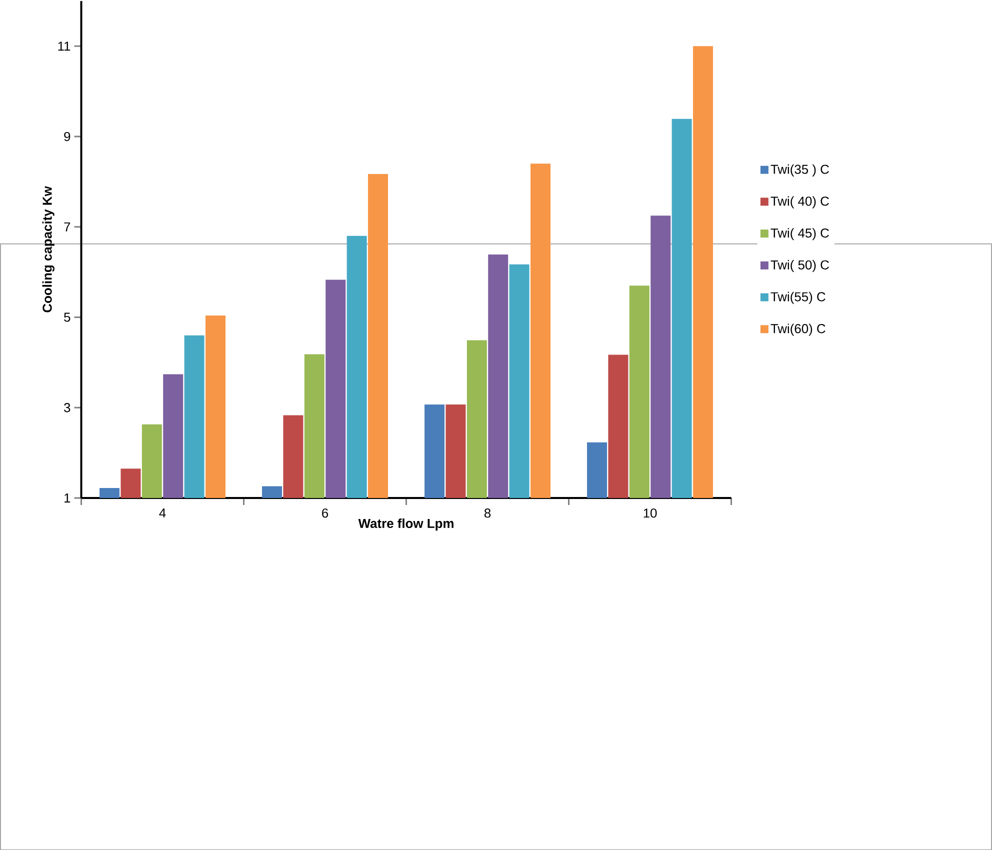  Describe the element at coordinates (48, 249) in the screenshot. I see `y-axis-title: Cooling capacity Kw` at that location.